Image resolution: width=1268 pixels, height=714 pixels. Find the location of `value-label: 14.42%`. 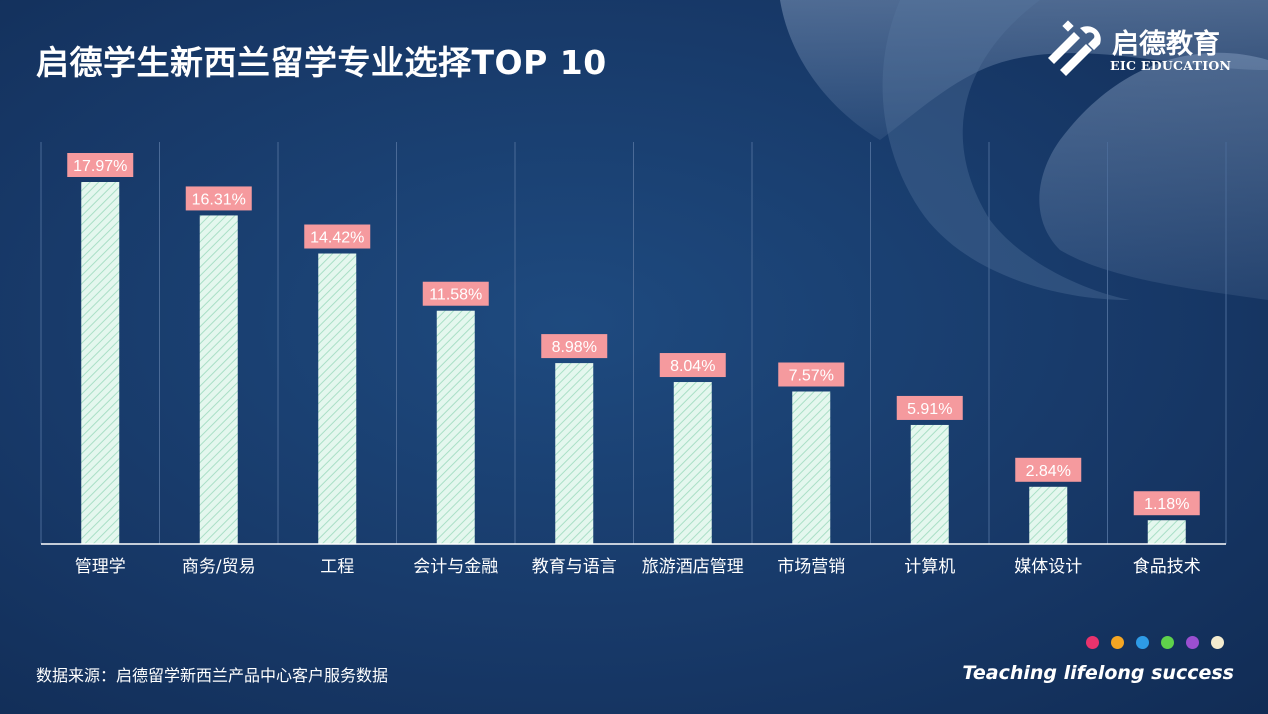

value-label: 14.42% is located at coordinates (337, 238).